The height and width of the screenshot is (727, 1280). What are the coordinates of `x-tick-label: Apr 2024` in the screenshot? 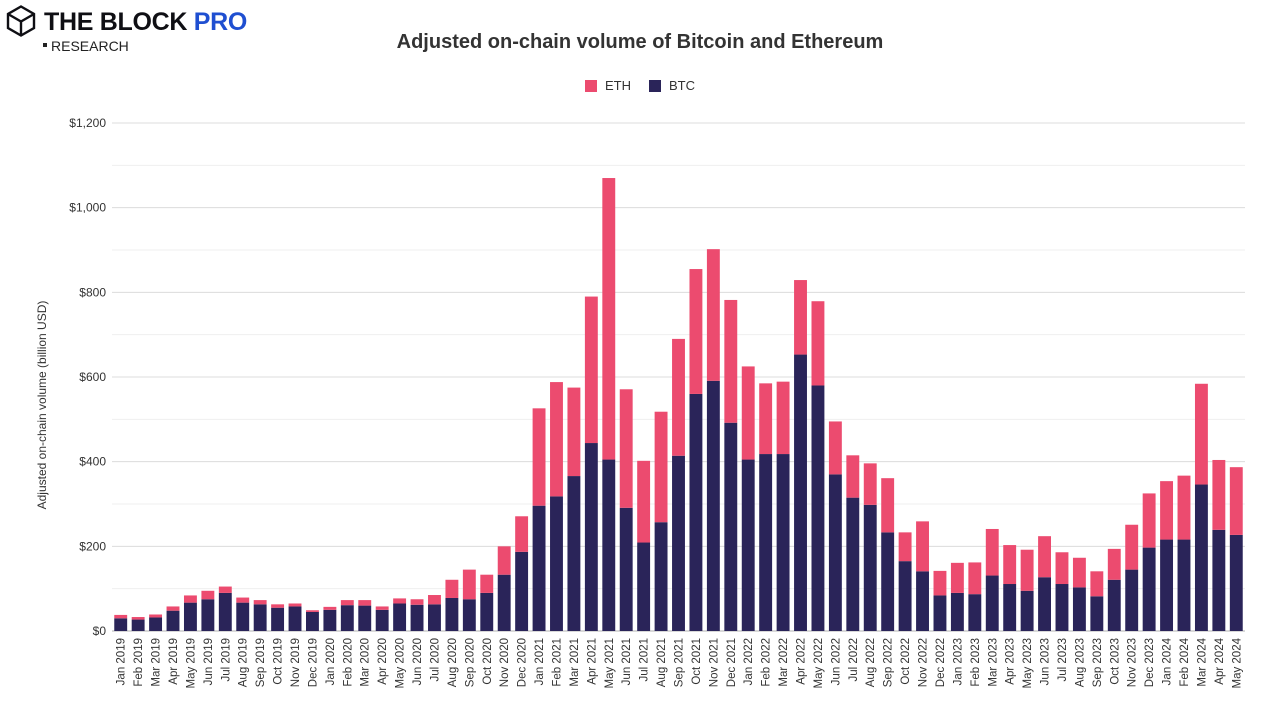 It's located at (1220, 660).